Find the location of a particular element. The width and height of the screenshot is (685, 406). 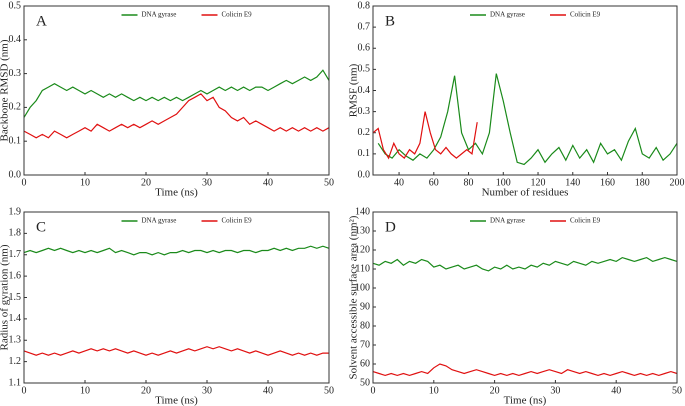

y-tick-label: 120 is located at coordinates (362, 249).